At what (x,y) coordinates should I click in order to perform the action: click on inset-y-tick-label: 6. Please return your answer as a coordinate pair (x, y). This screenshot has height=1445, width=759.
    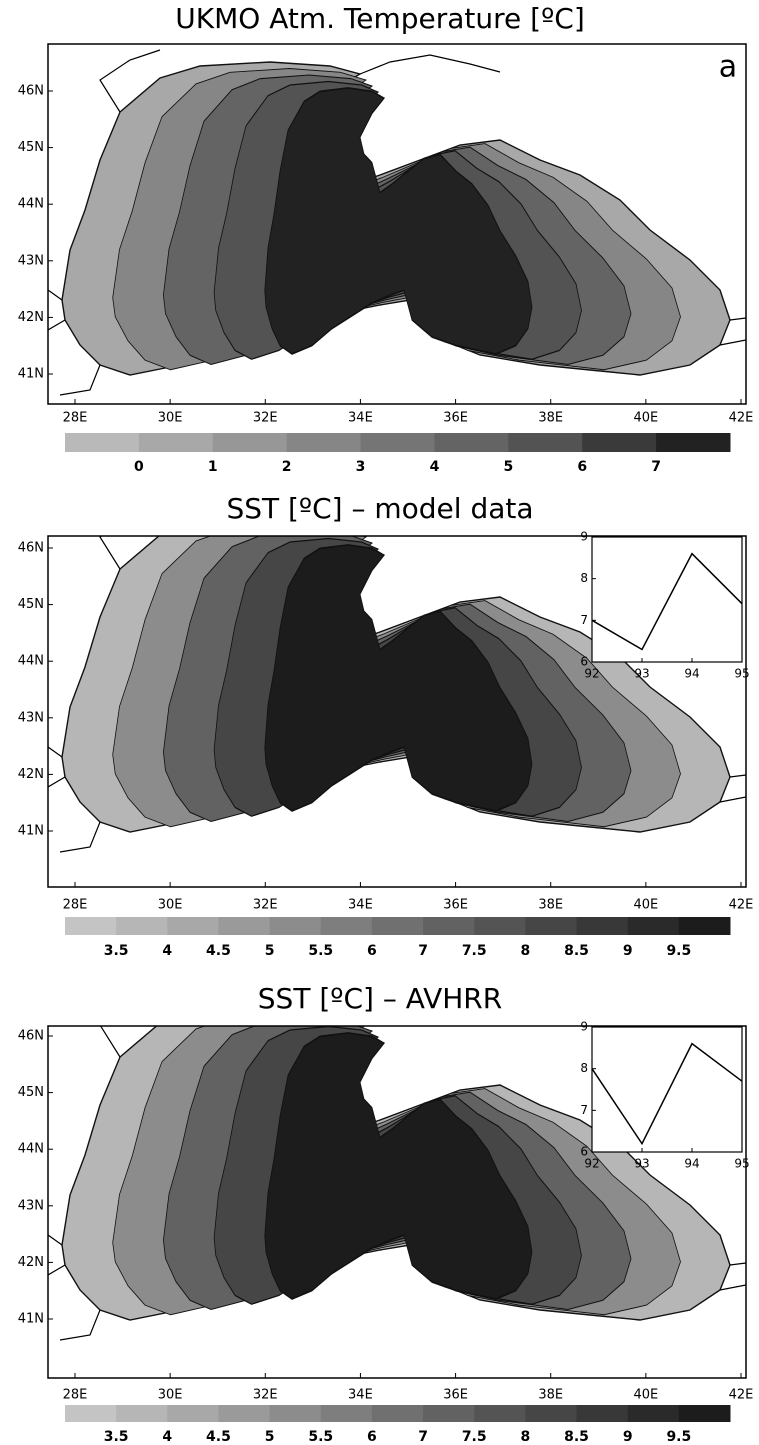
    Looking at the image, I should click on (584, 662).